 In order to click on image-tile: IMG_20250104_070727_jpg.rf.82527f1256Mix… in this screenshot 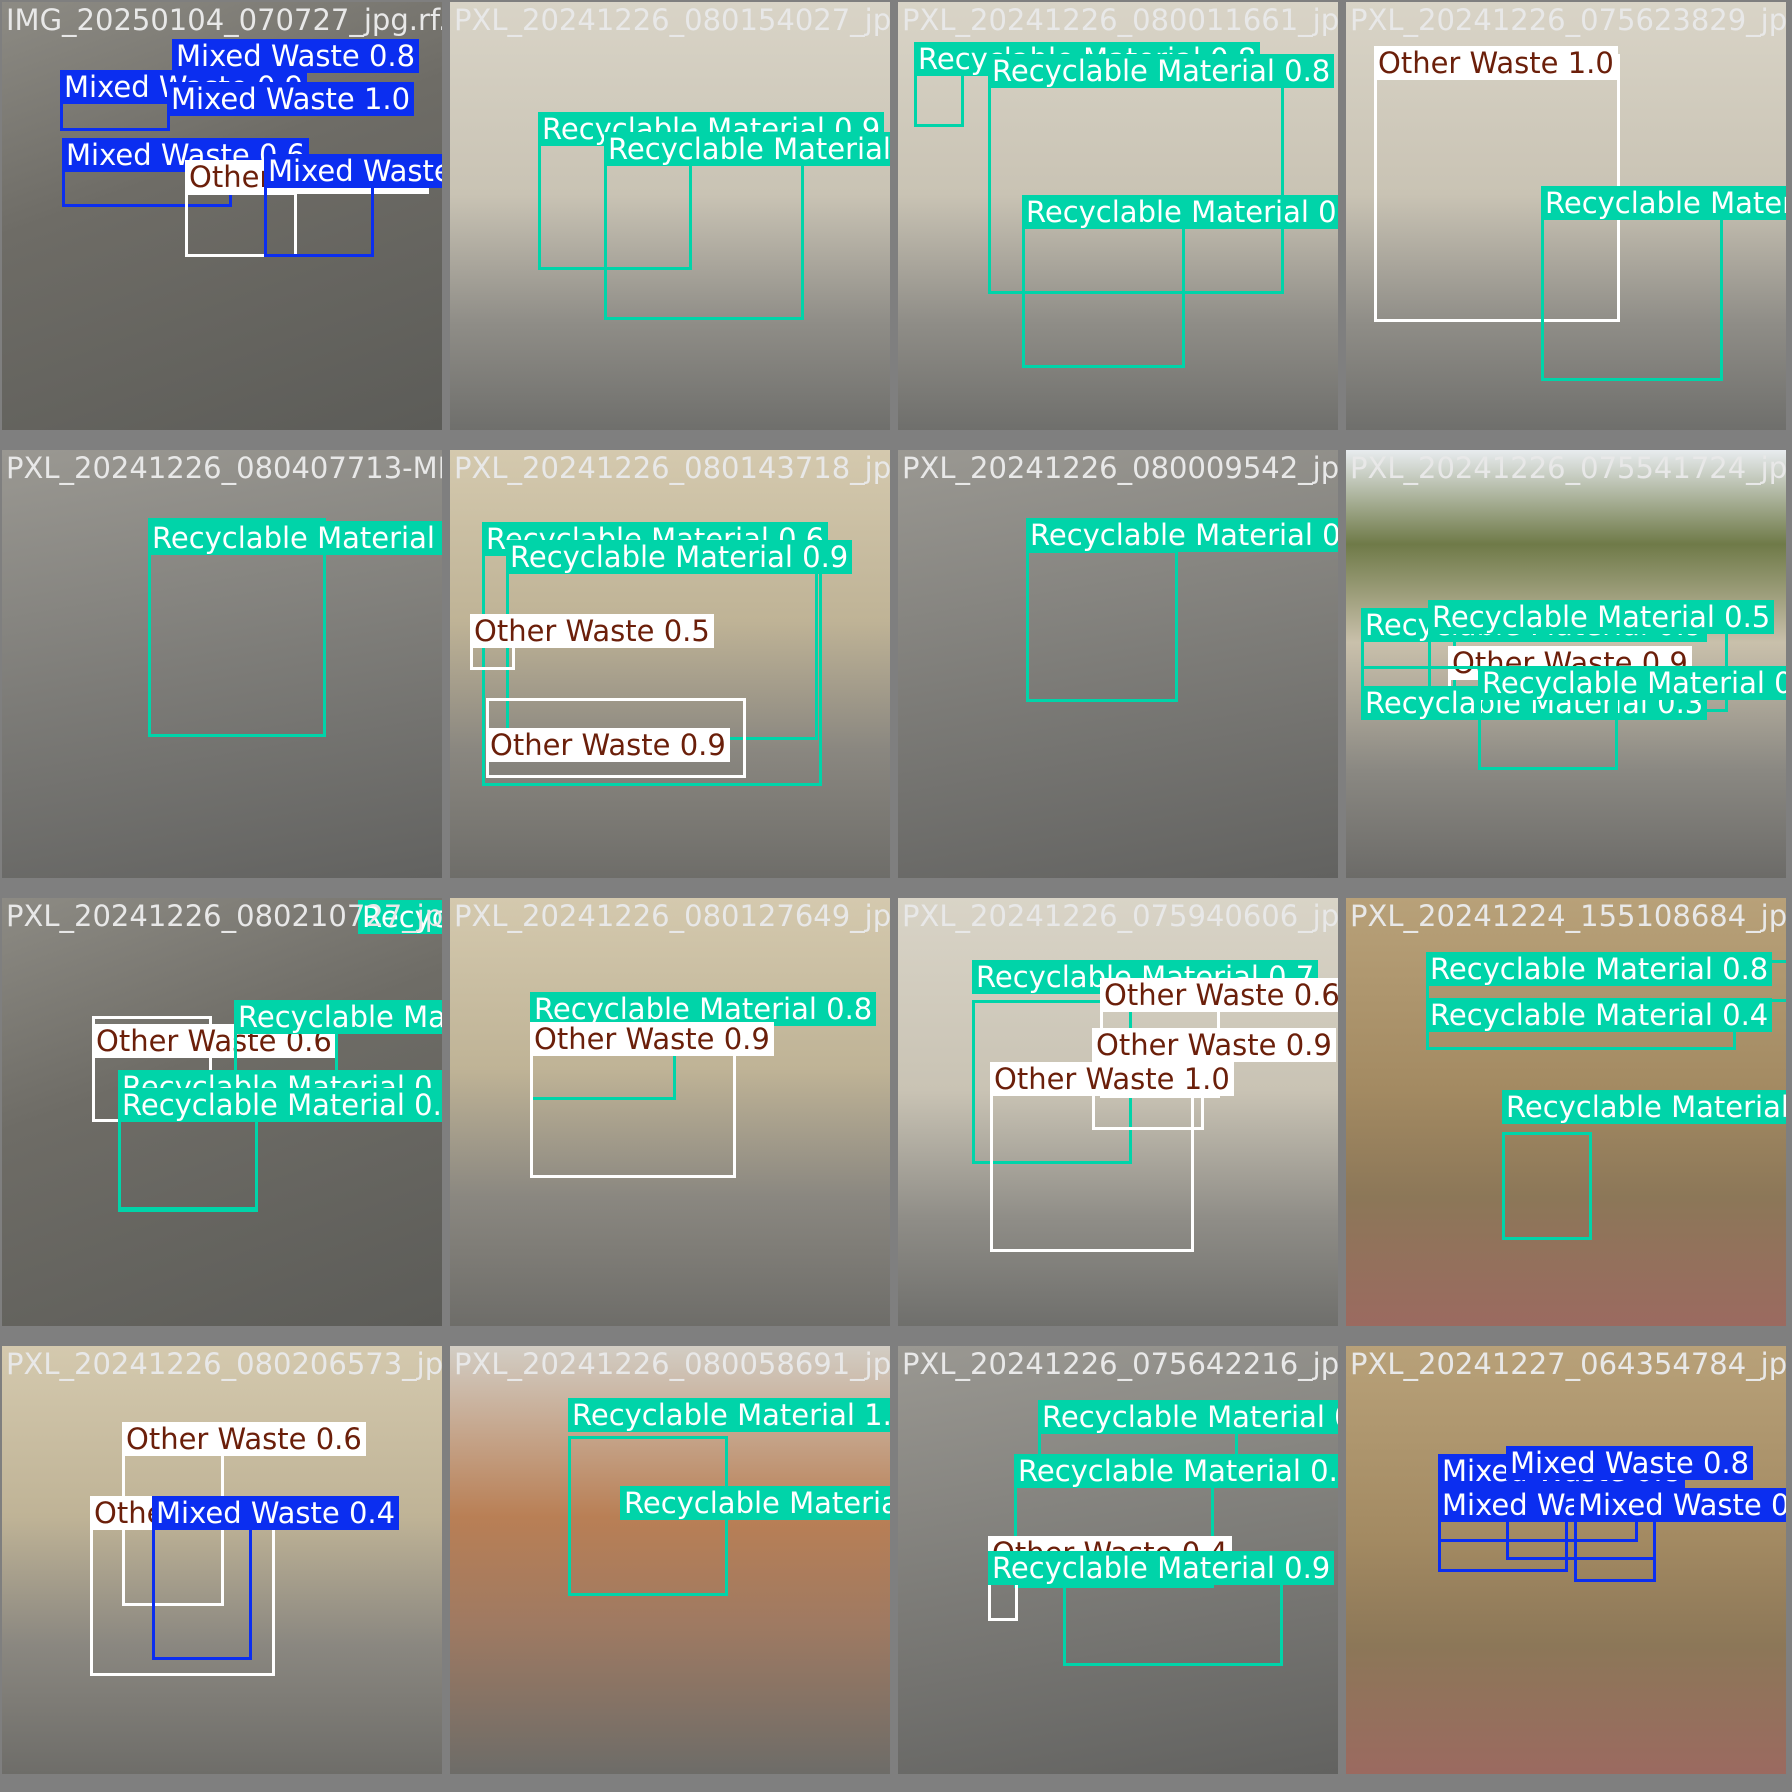, I will do `click(222, 216)`.